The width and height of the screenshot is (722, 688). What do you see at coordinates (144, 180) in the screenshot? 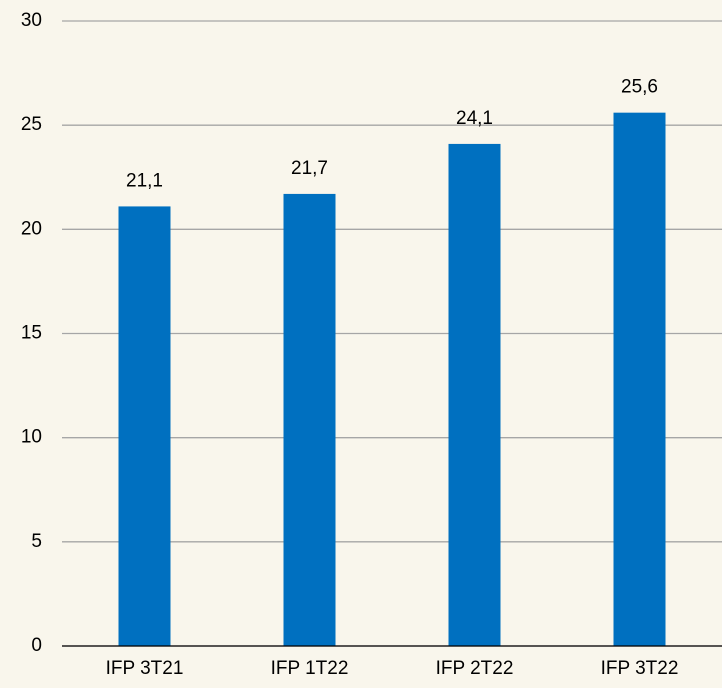
I see `value-label: 21,1` at bounding box center [144, 180].